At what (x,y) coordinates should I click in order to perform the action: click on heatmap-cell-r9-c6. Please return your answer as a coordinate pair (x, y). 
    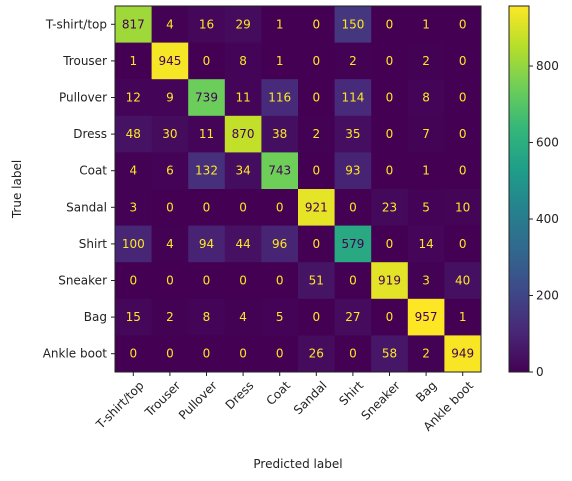
    Looking at the image, I should click on (353, 354).